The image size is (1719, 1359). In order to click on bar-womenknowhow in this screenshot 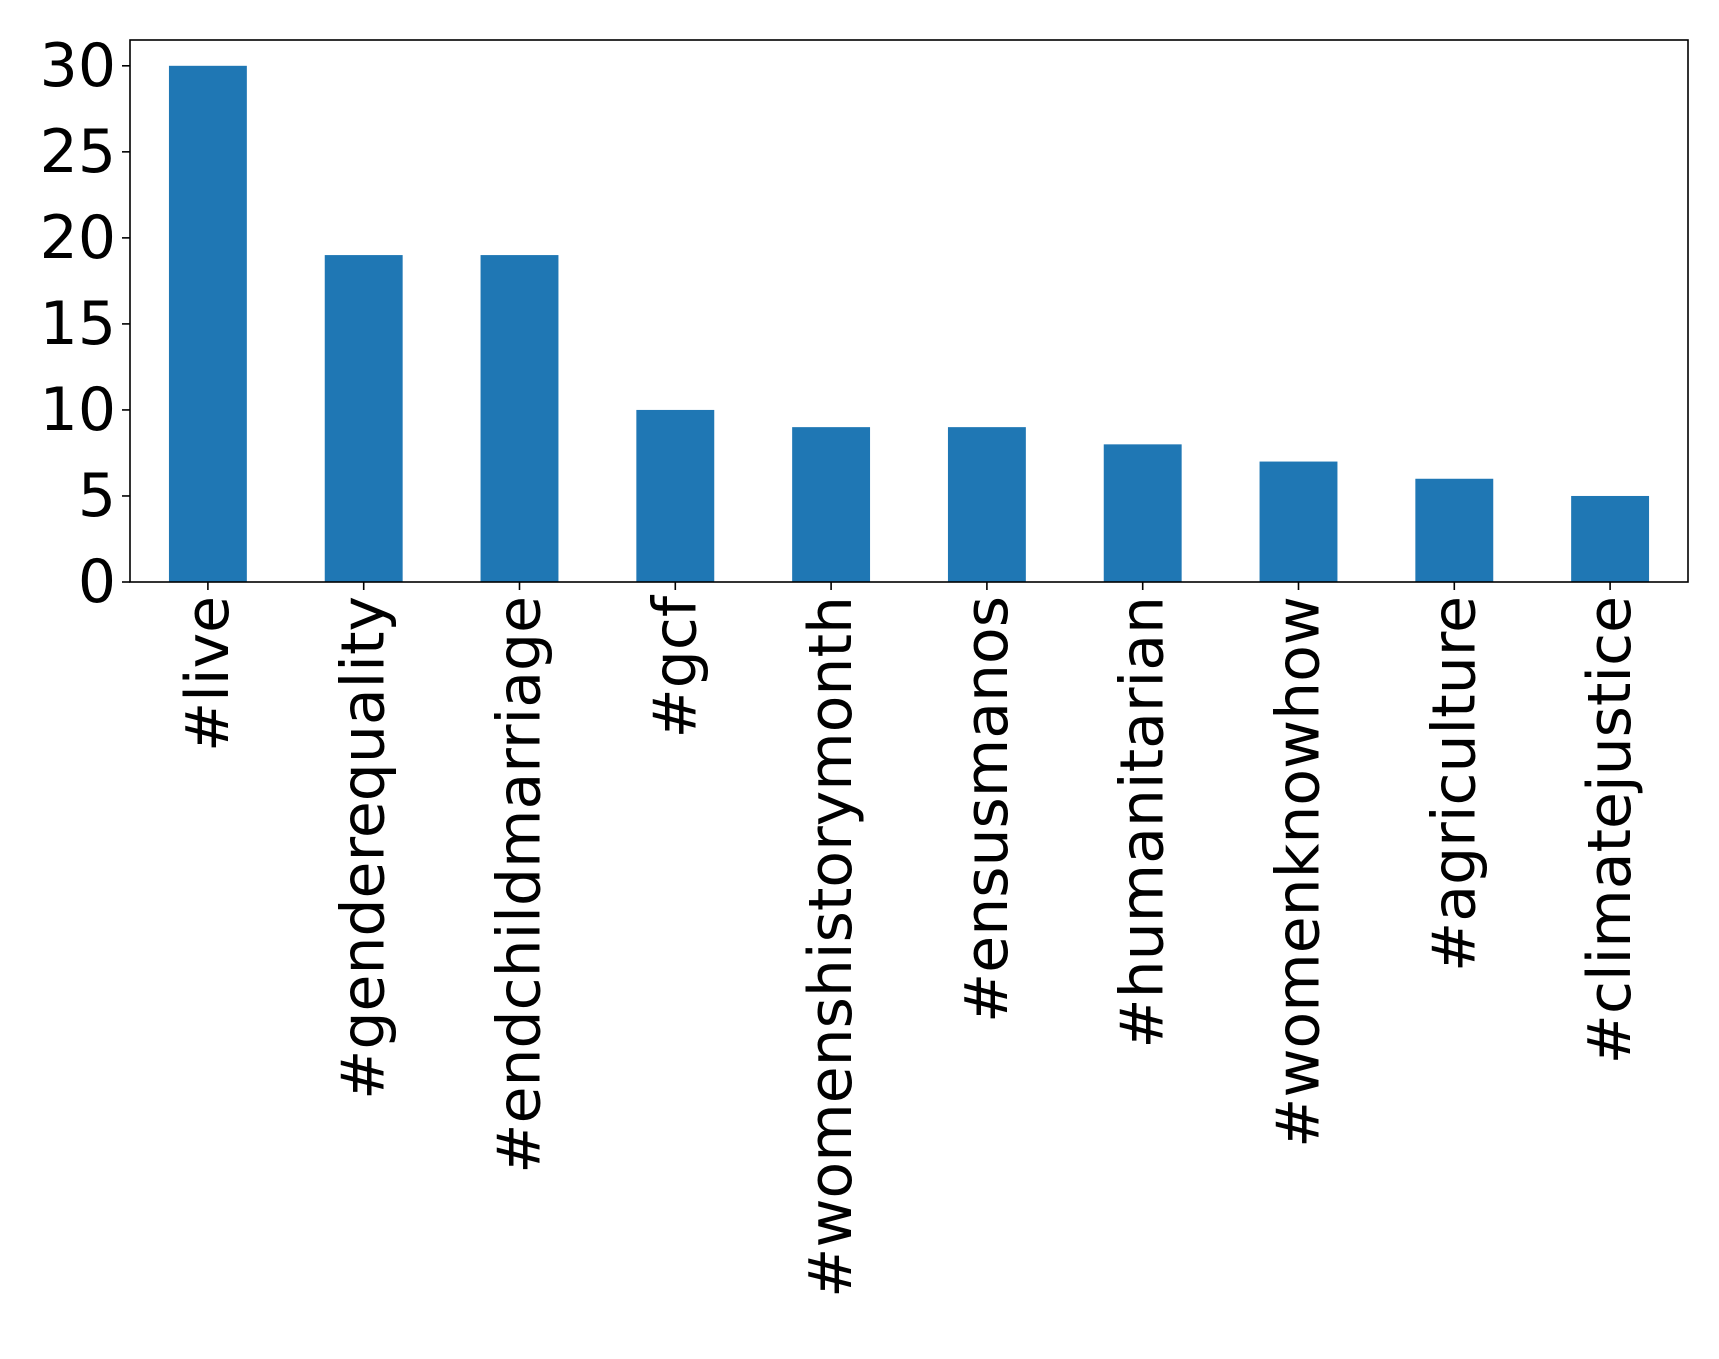, I will do `click(1298, 521)`.